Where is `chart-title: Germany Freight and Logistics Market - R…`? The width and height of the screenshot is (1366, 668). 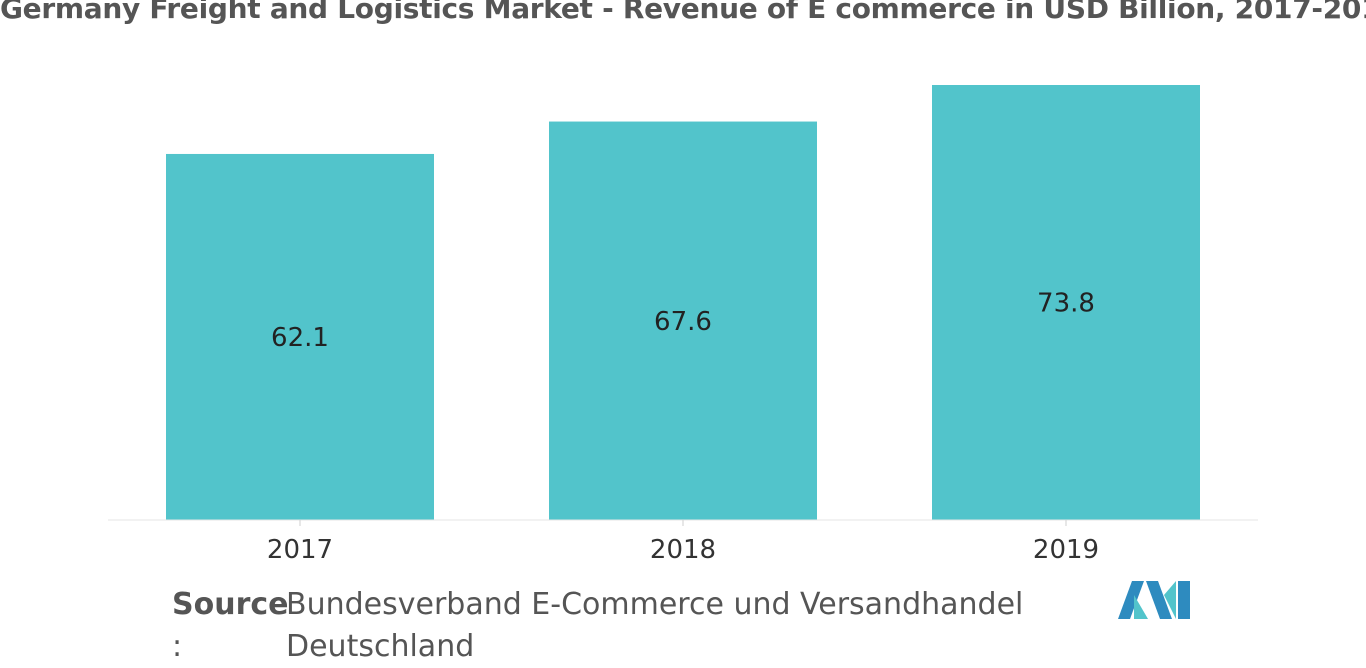
chart-title: Germany Freight and Logistics Market - R… is located at coordinates (683, 12).